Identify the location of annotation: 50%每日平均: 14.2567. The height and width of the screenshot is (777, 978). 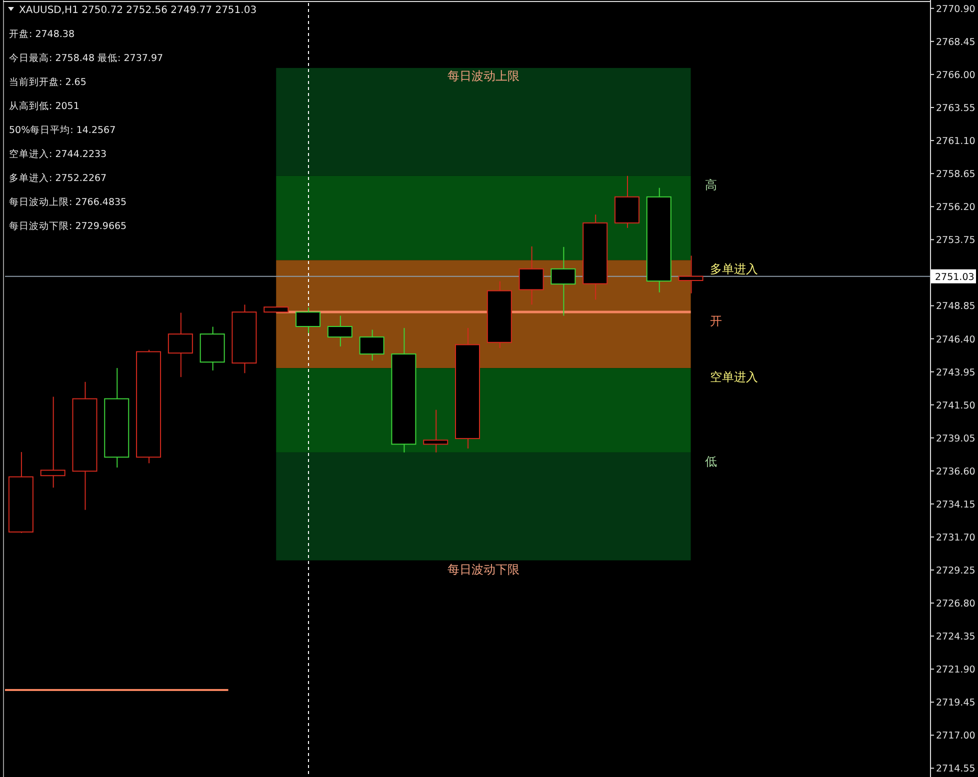
(62, 130).